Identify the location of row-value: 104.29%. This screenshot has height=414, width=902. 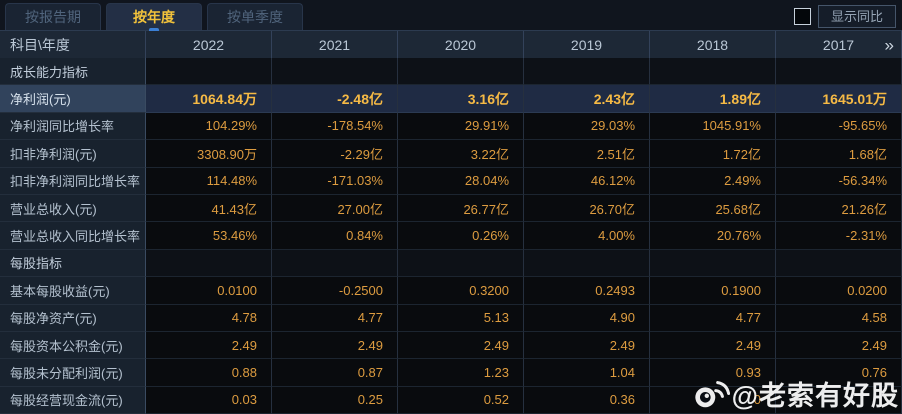
(209, 126).